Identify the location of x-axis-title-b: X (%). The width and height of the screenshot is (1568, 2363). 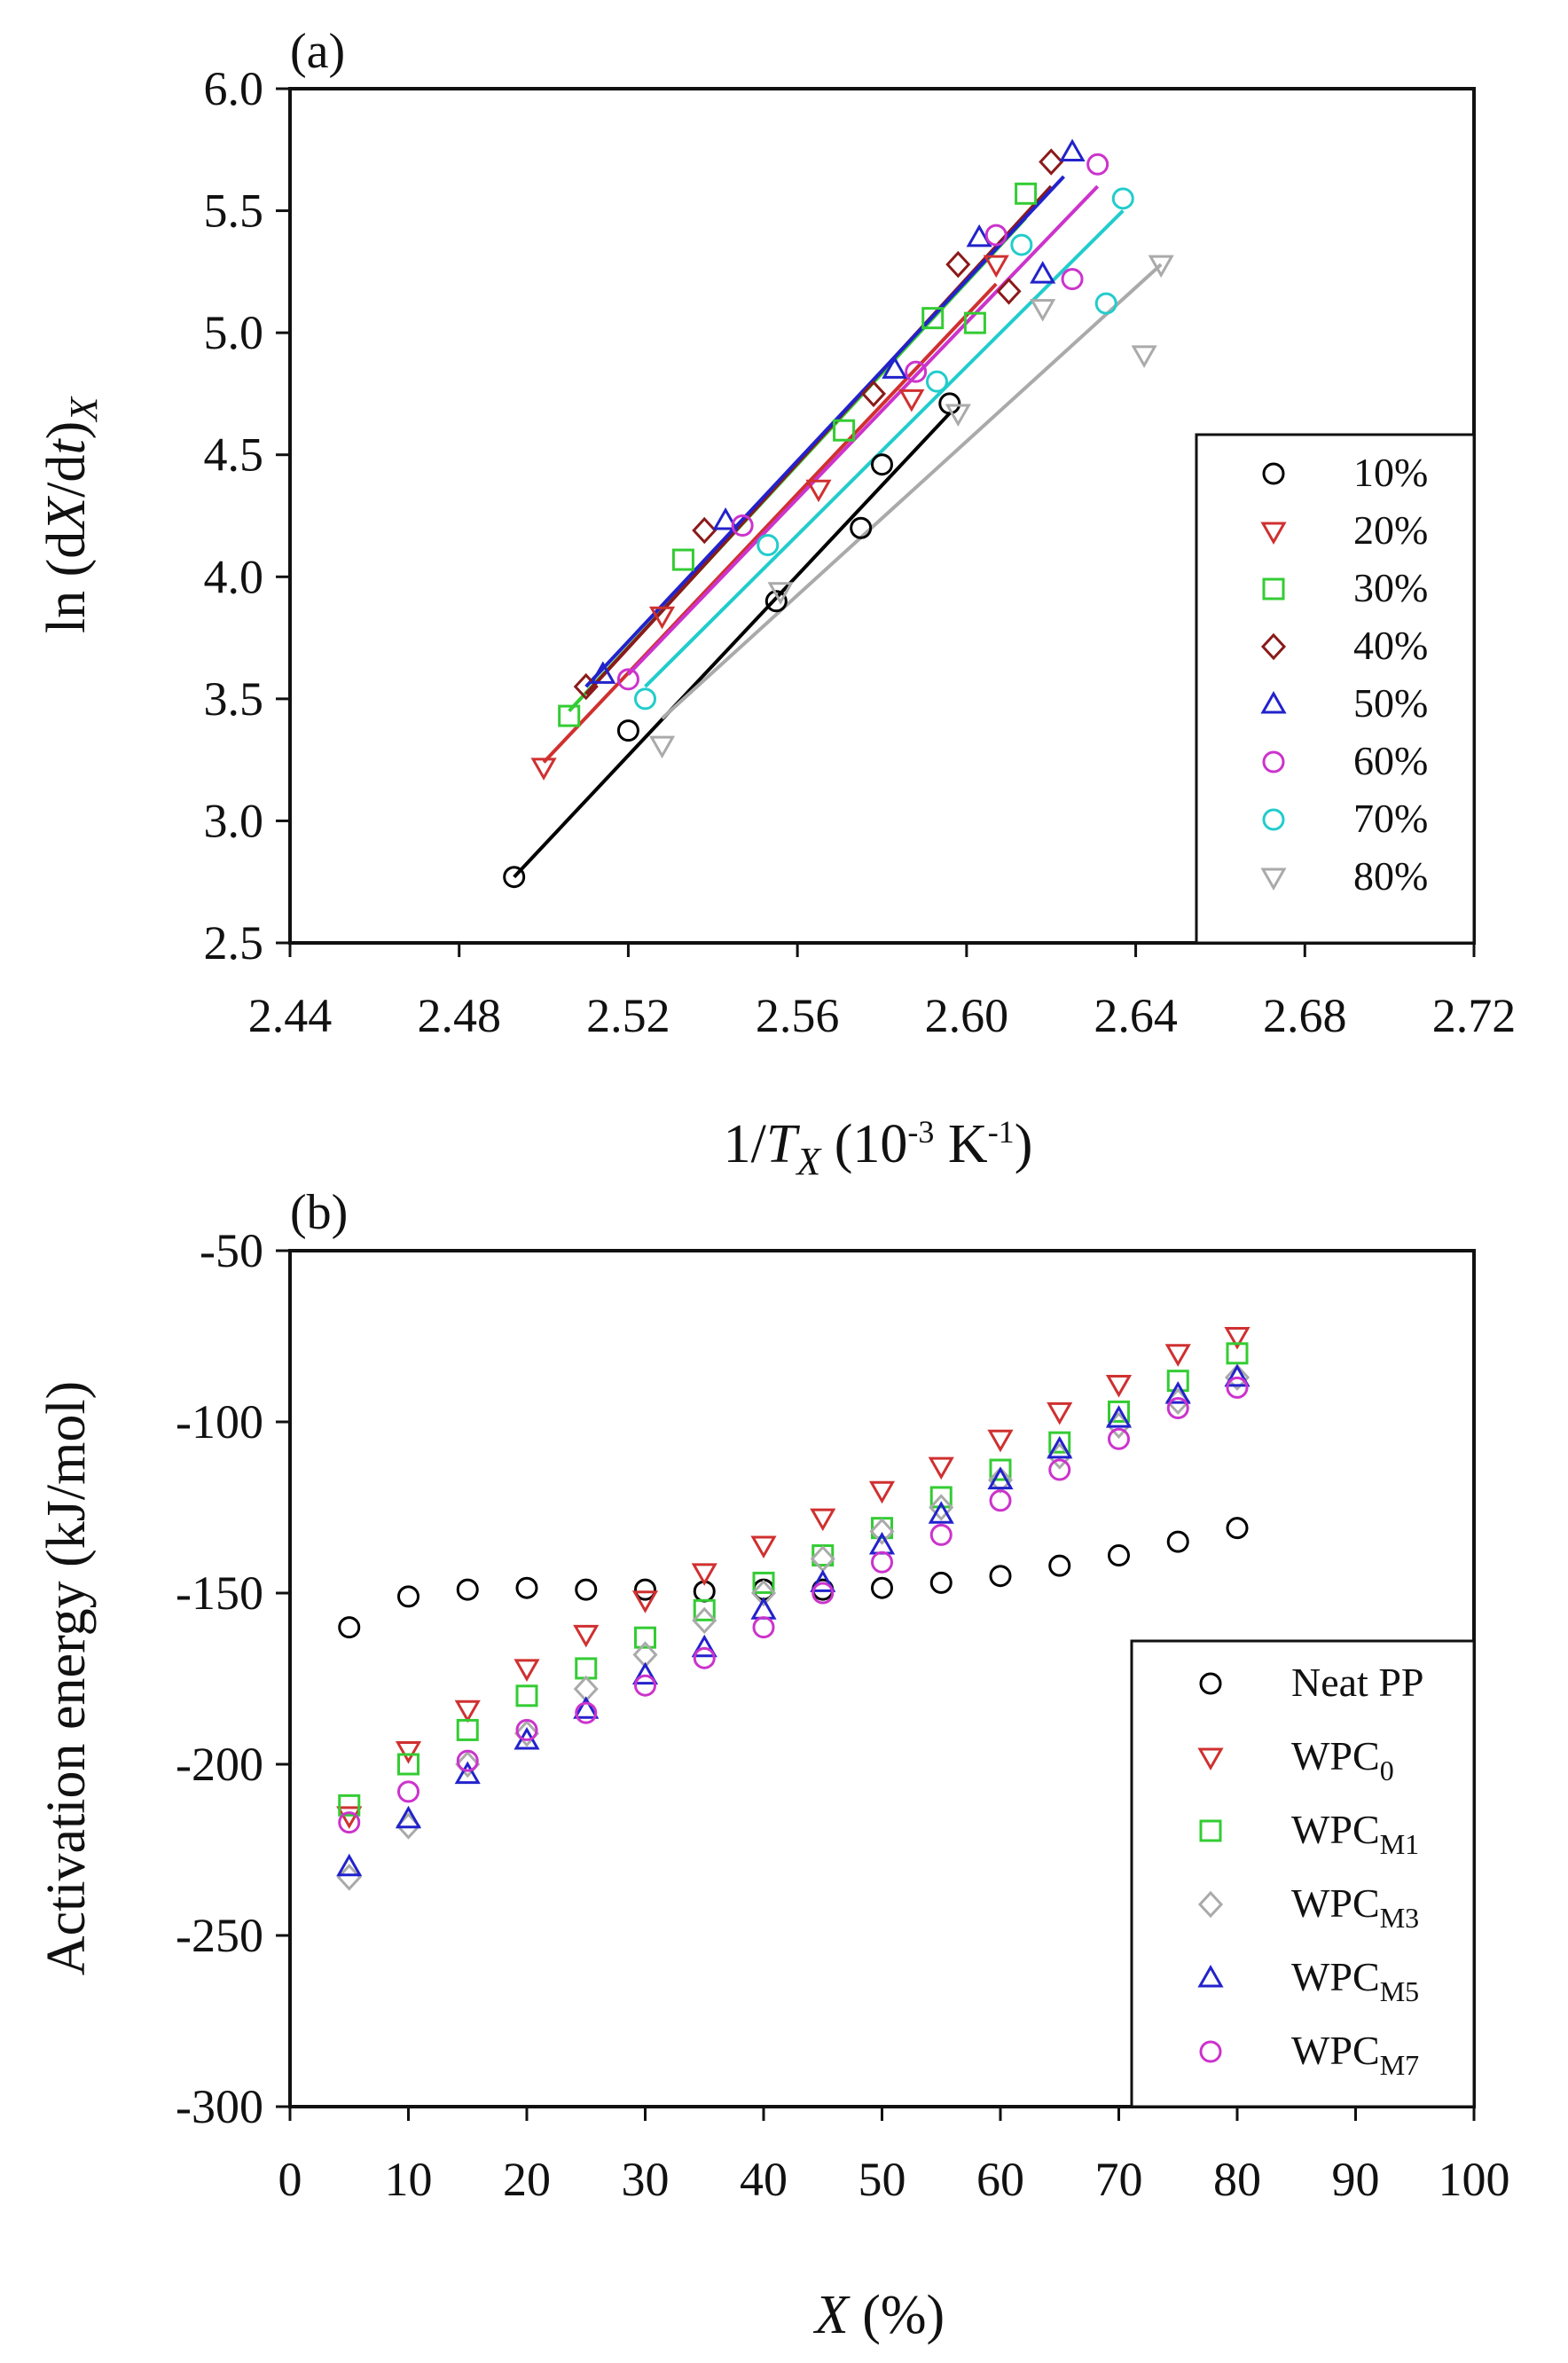
(879, 2315).